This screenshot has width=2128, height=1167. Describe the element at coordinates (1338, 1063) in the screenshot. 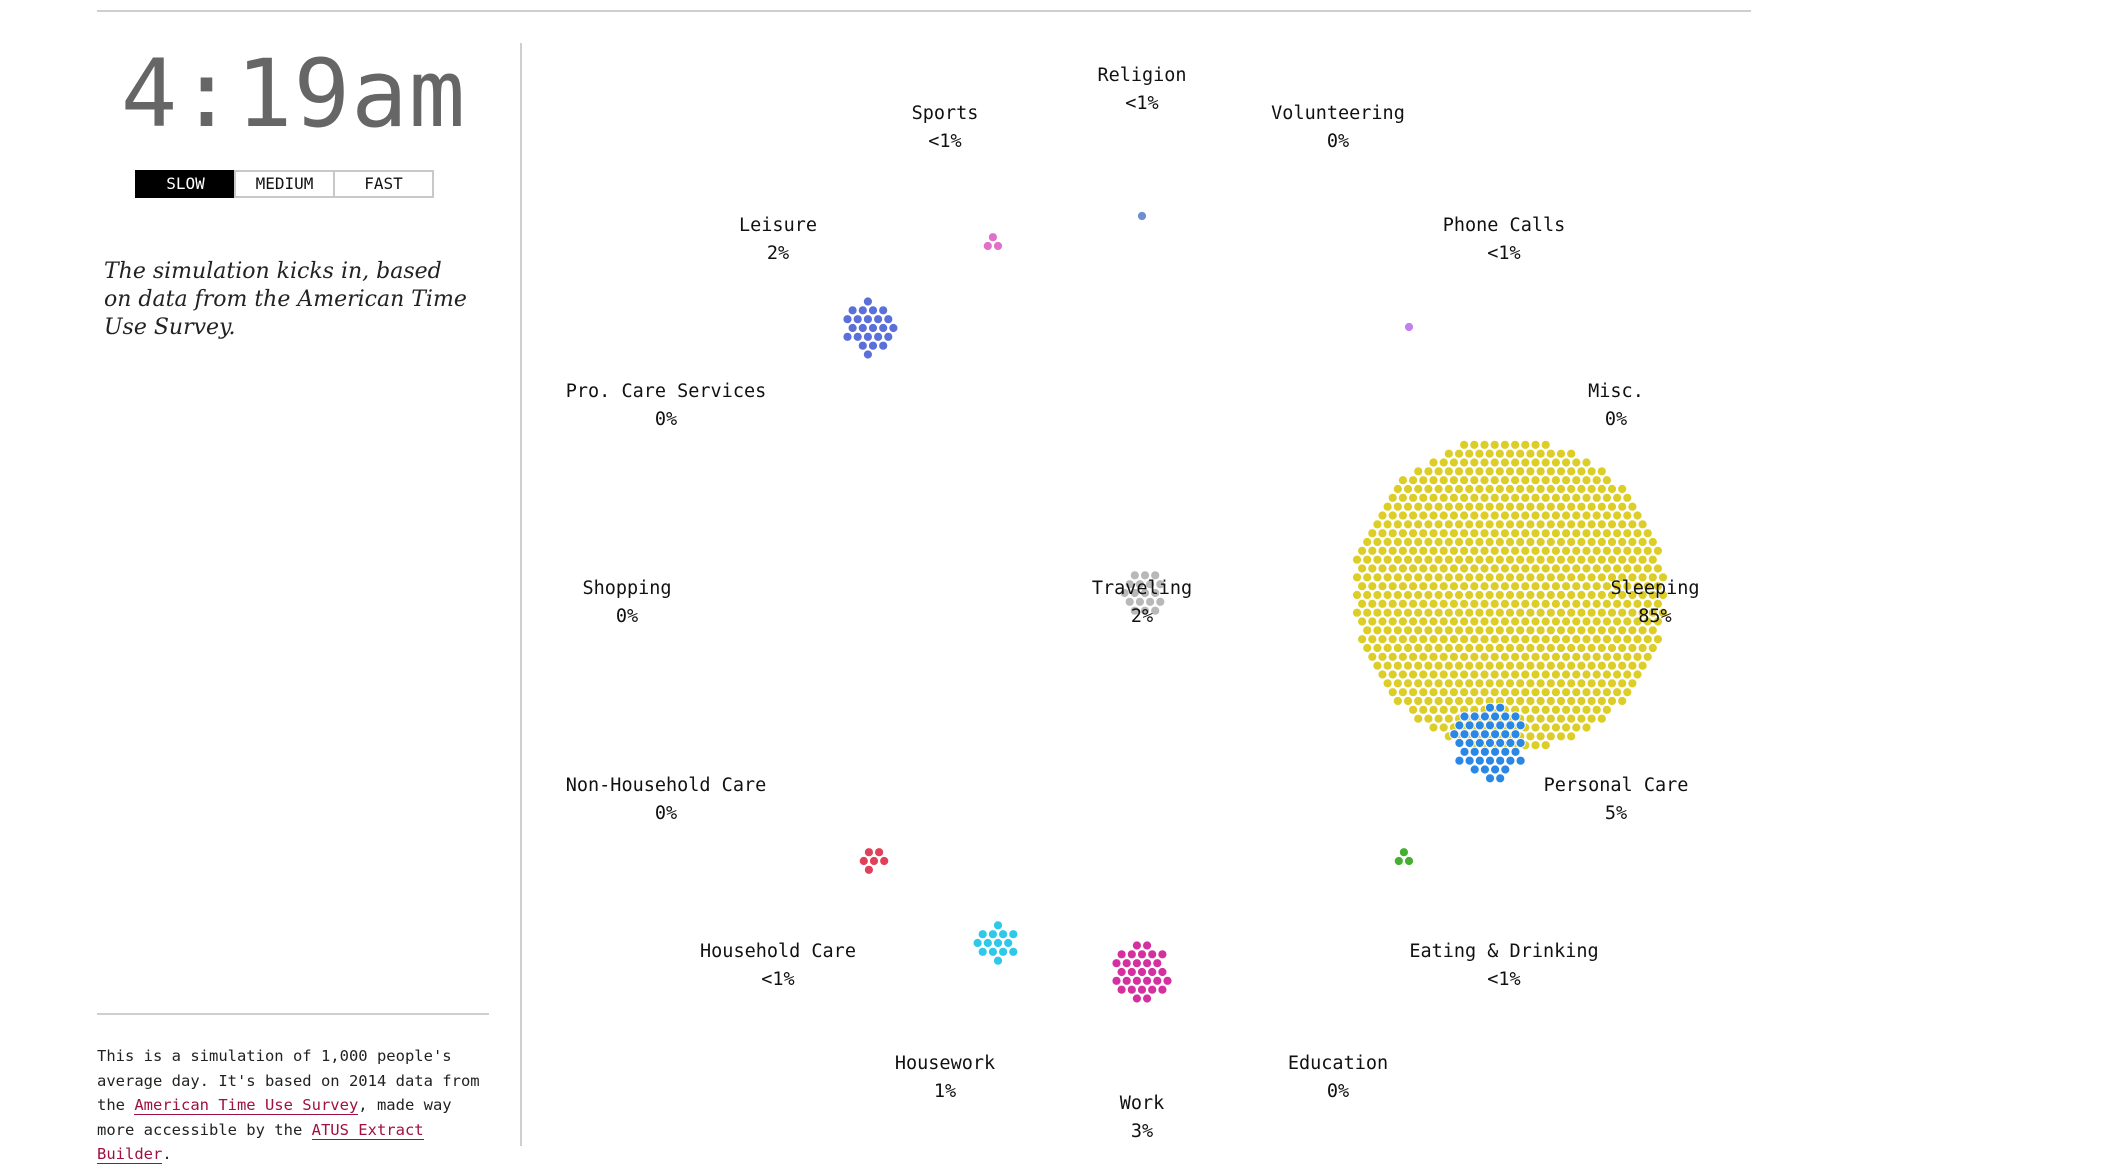

I see `activity-name: Education` at that location.